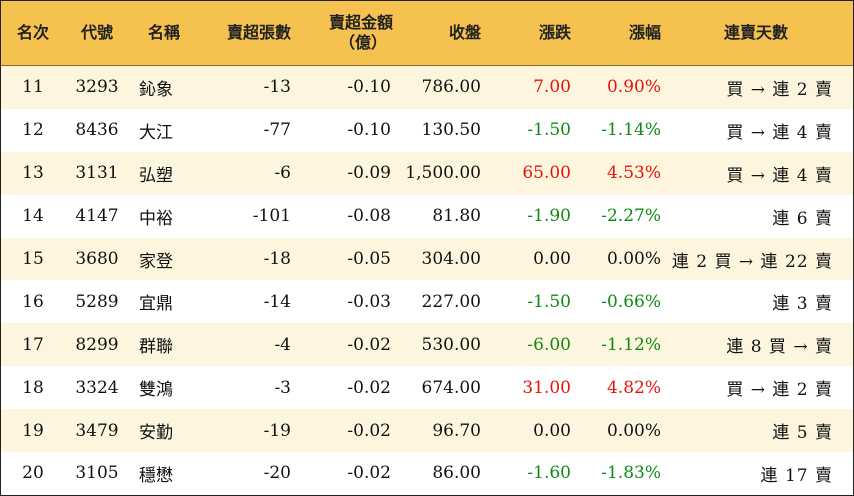  Describe the element at coordinates (427, 33) in the screenshot. I see `table-header: 名次 代號 名稱 賣超張數 賣超金額 （億） 收盤 漲跌 漲幅 連賣天數` at that location.